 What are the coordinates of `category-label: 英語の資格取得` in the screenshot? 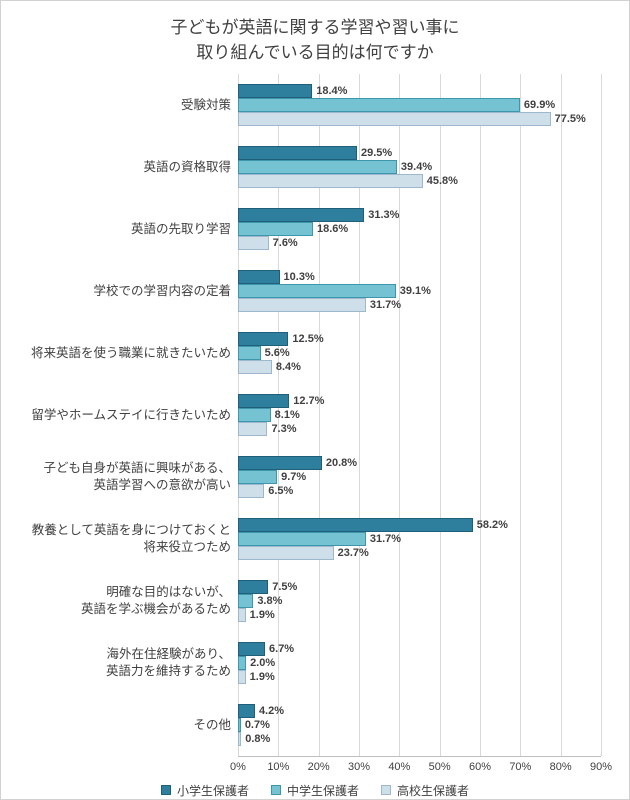 It's located at (187, 166).